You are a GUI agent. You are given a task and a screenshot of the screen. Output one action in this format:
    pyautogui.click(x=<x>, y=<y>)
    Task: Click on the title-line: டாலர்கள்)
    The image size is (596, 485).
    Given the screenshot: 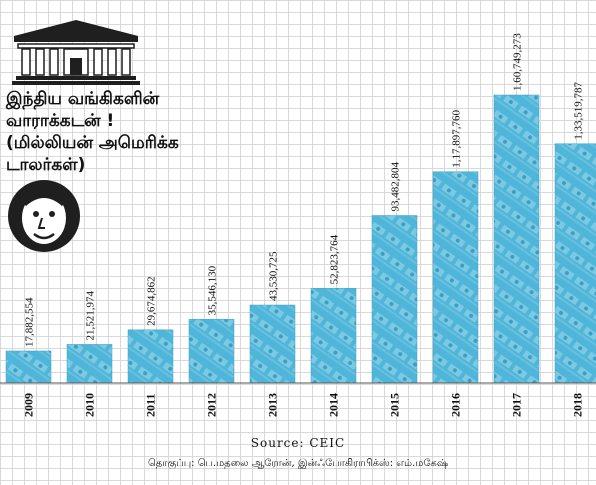 What is the action you would take?
    pyautogui.click(x=46, y=165)
    